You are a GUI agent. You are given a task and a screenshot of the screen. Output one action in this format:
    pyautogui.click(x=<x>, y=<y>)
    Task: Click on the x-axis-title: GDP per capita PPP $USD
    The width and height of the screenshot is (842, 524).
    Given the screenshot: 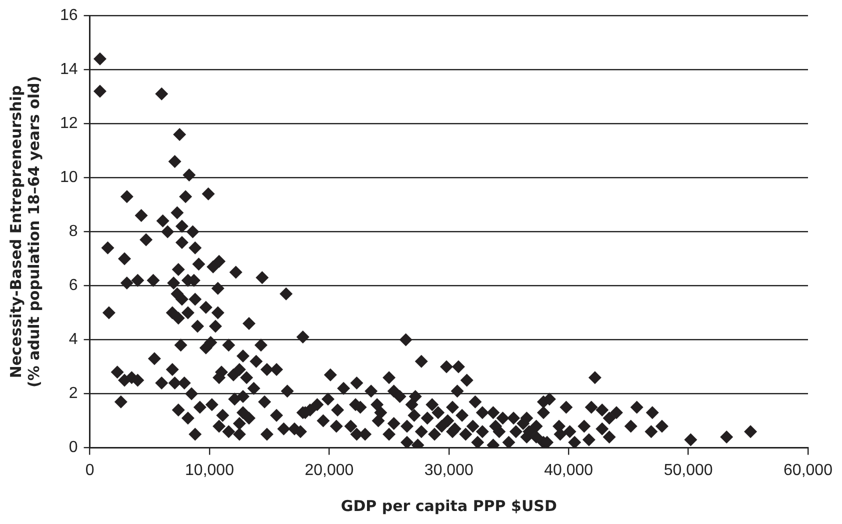 What is the action you would take?
    pyautogui.click(x=448, y=505)
    